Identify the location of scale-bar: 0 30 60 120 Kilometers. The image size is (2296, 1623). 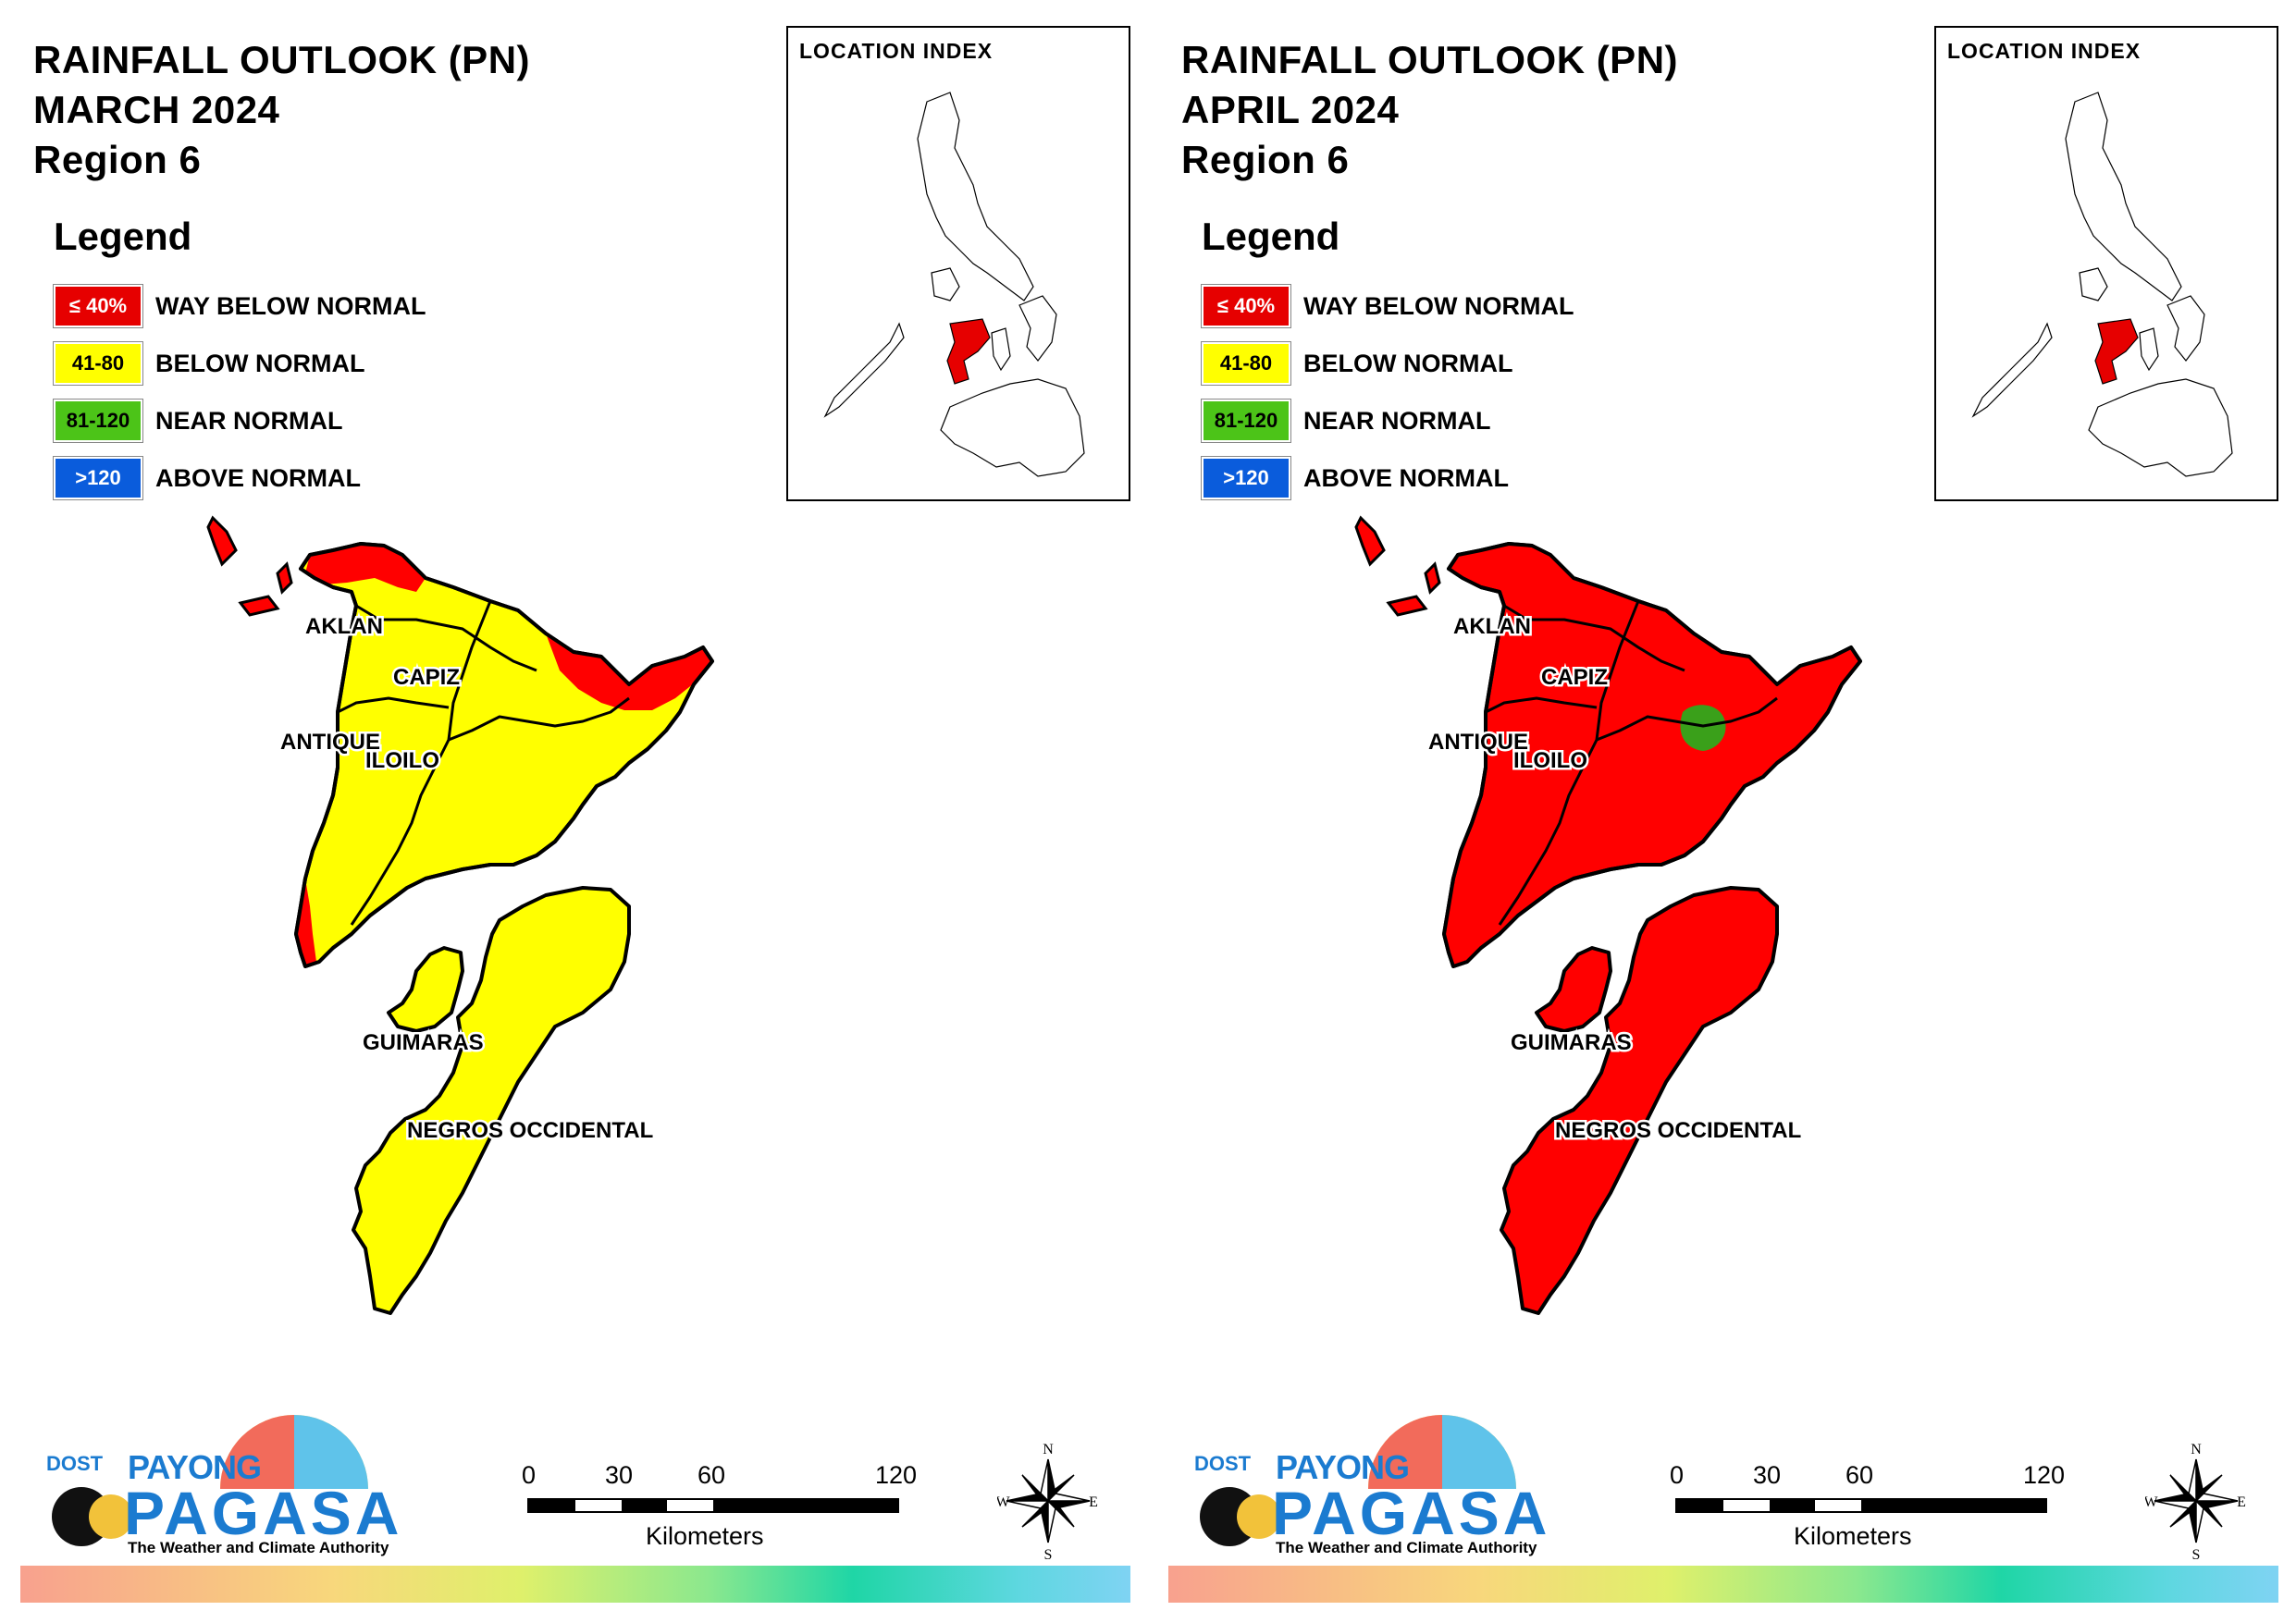
(1875, 1512).